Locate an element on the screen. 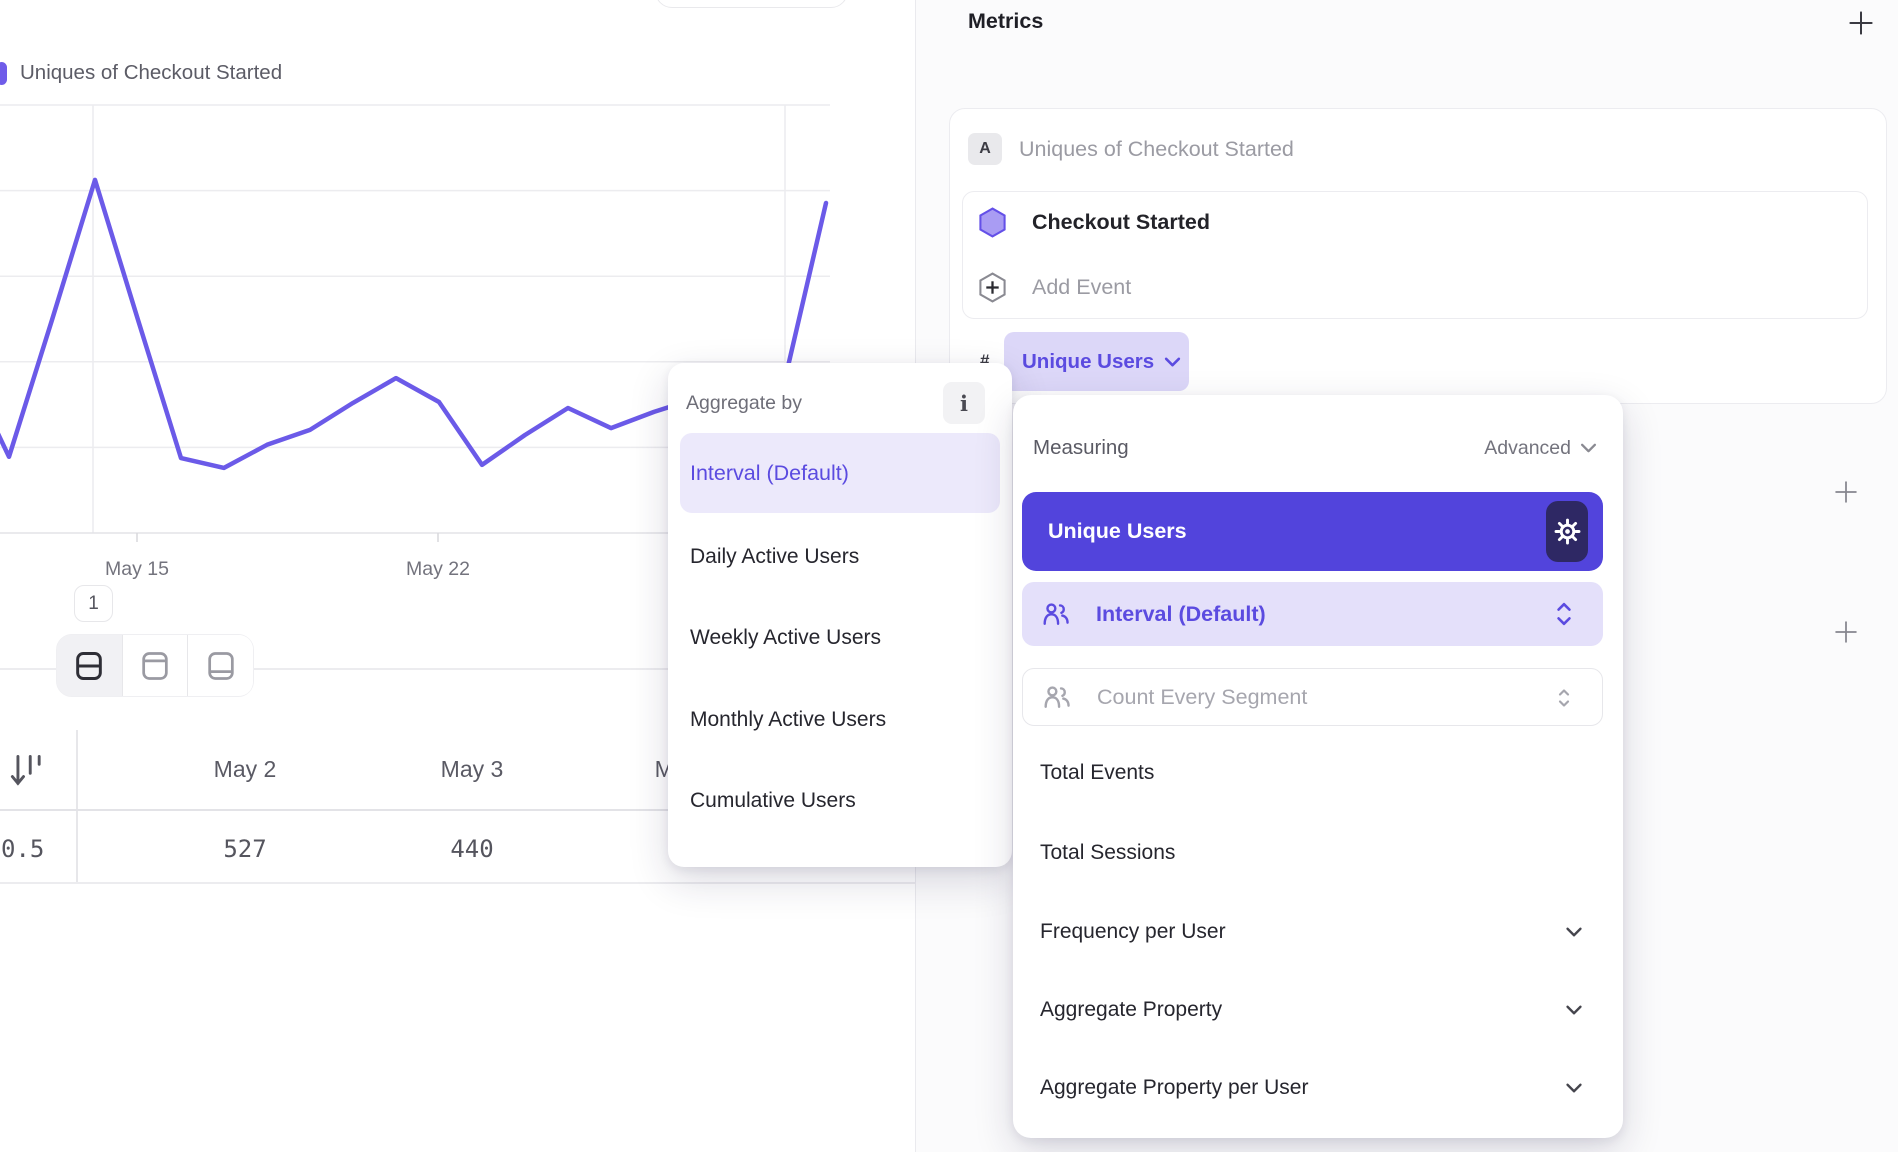  x-axis-ticks is located at coordinates (287, 537).